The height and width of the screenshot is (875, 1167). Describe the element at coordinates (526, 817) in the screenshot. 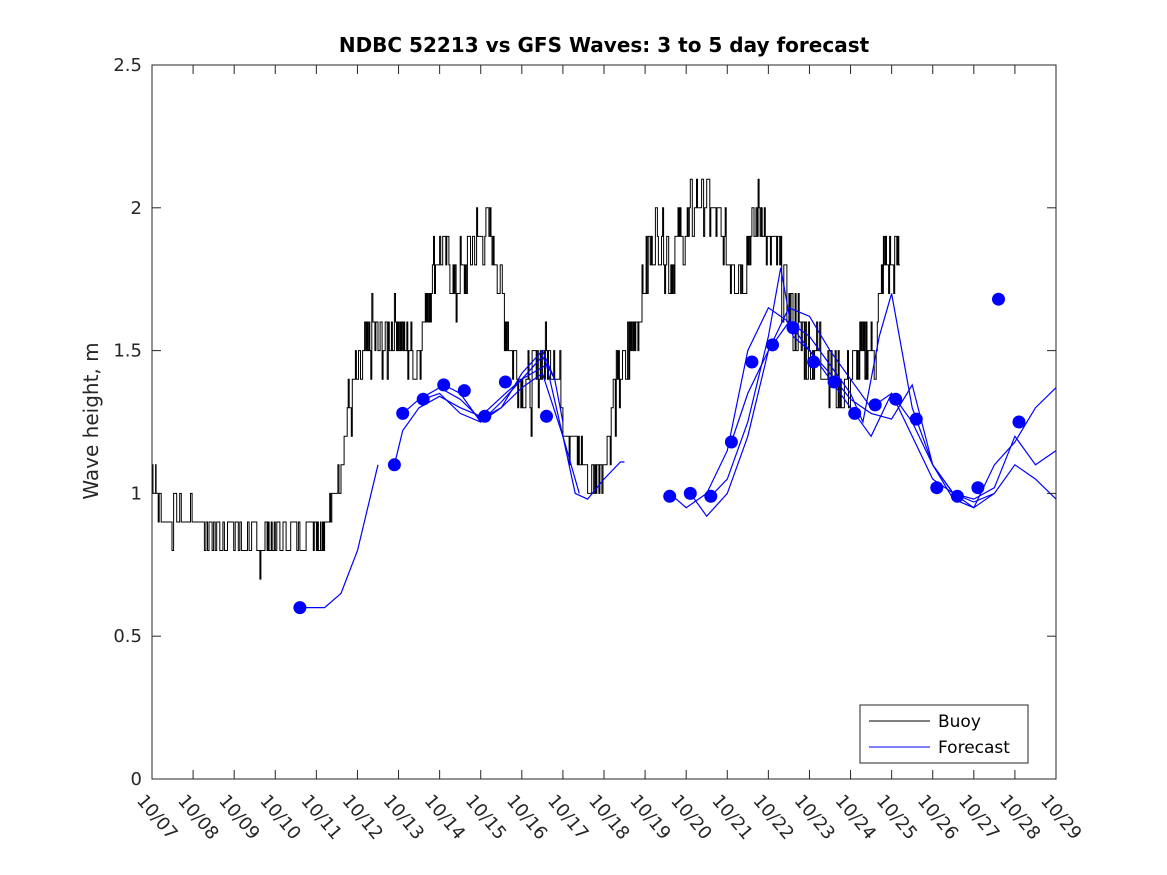

I see `x-tick-label: 10/16` at that location.